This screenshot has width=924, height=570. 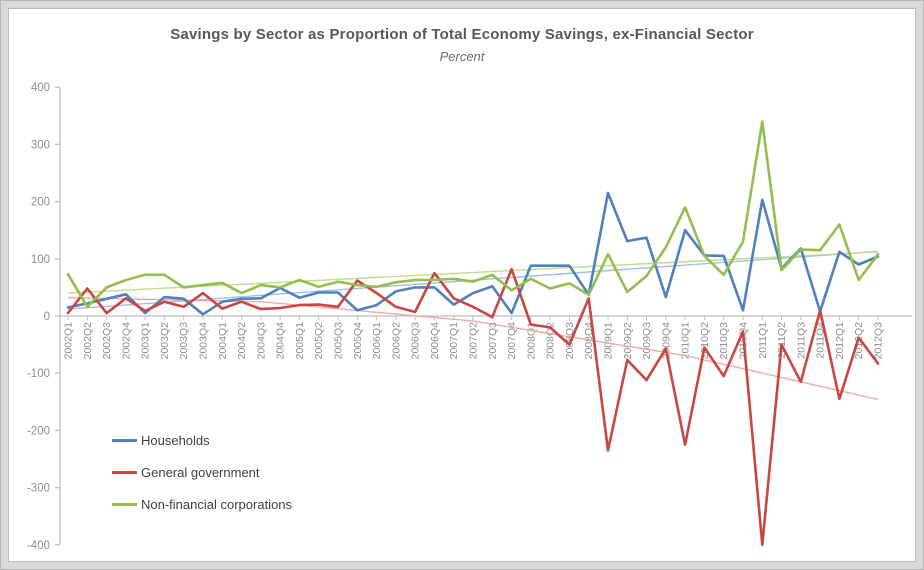 I want to click on y-axis-label: 300, so click(x=40, y=145).